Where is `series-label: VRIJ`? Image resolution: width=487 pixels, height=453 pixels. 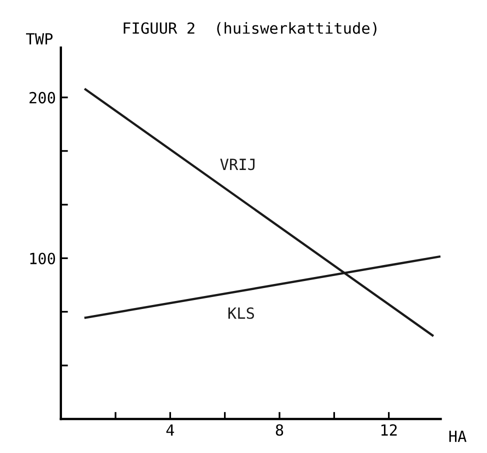
series-label: VRIJ is located at coordinates (237, 164).